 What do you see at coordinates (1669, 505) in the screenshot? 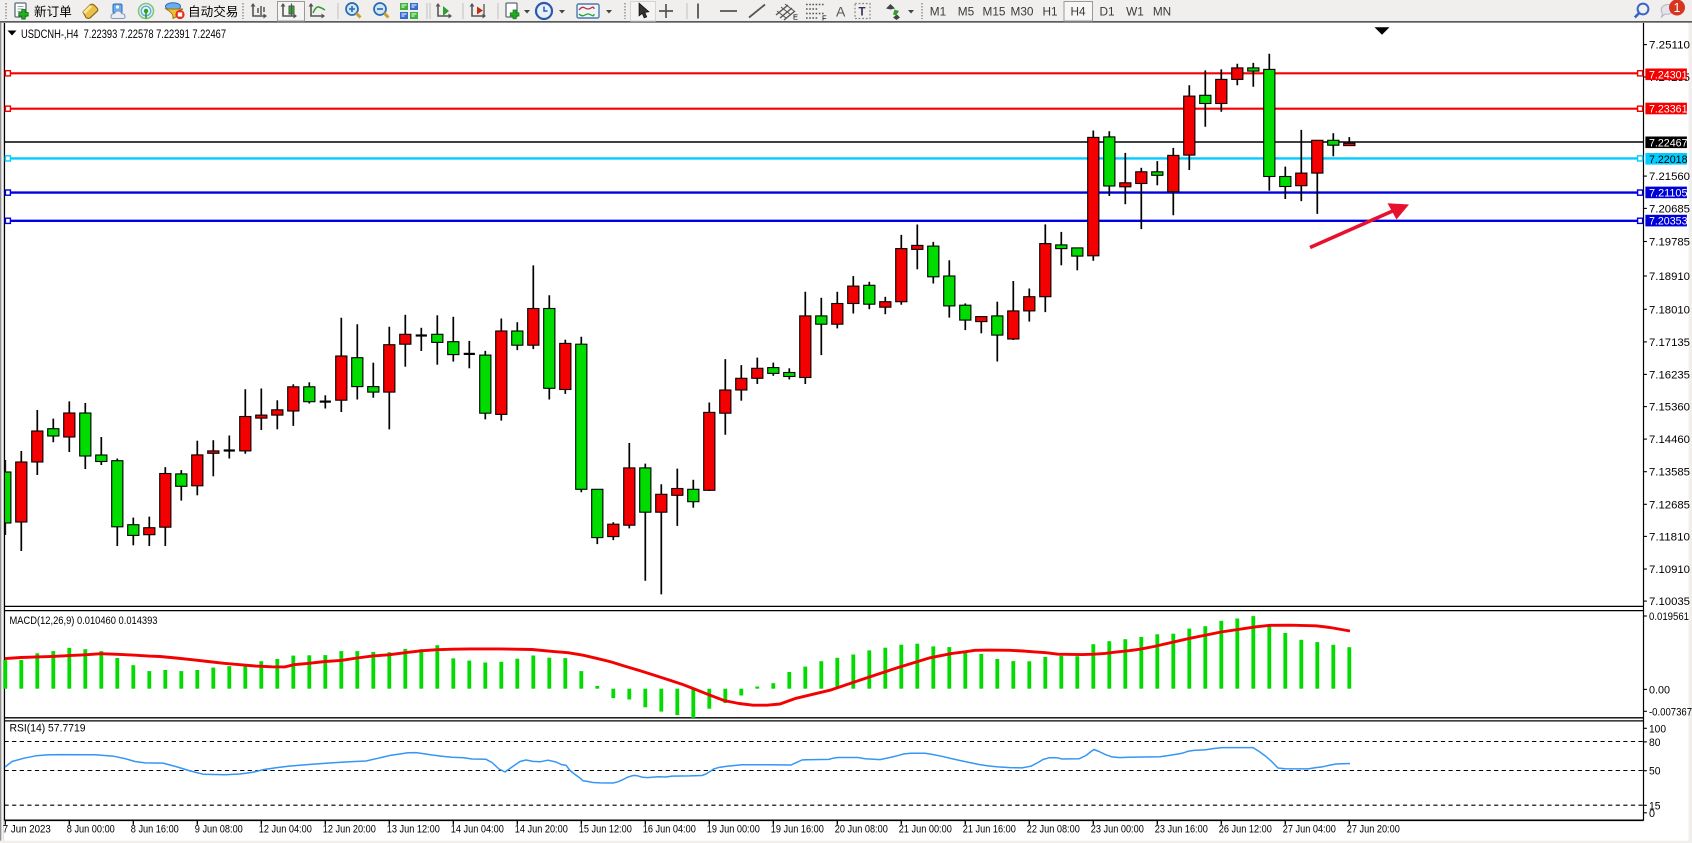
I see `svg-text: 7.12685` at bounding box center [1669, 505].